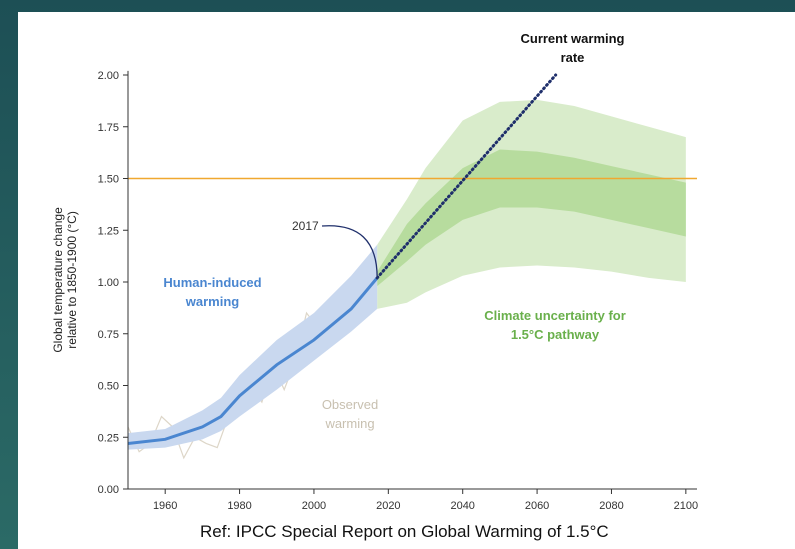  Describe the element at coordinates (108, 438) in the screenshot. I see `y-tick-label: 0.25` at that location.